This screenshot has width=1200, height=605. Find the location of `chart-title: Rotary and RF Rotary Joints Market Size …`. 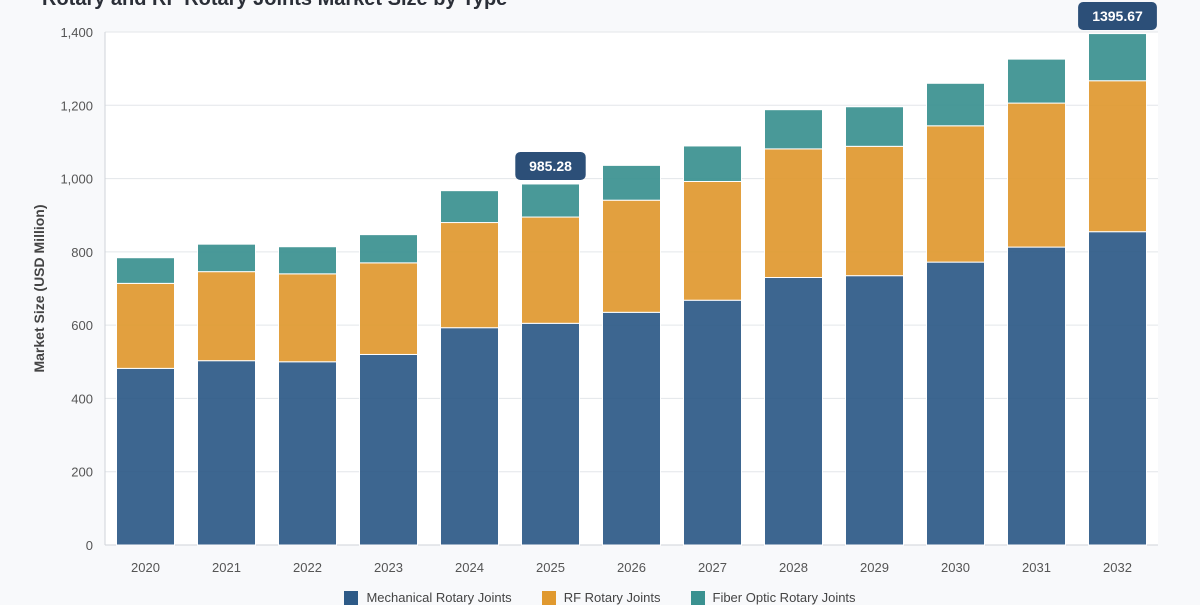

chart-title: Rotary and RF Rotary Joints Market Size … is located at coordinates (274, 5).